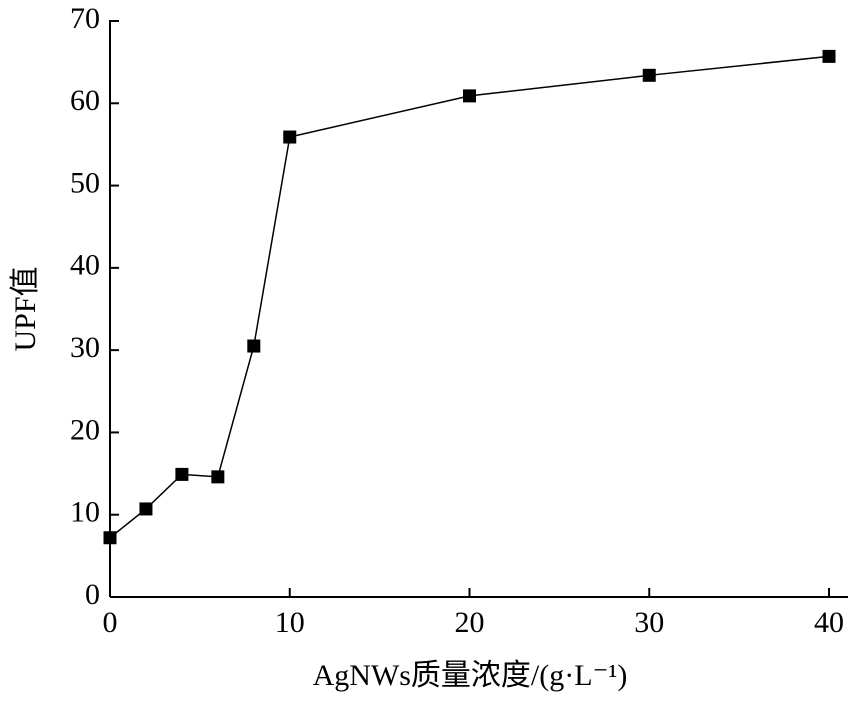 This screenshot has height=701, width=850. I want to click on y-tick-label: 70, so click(85, 18).